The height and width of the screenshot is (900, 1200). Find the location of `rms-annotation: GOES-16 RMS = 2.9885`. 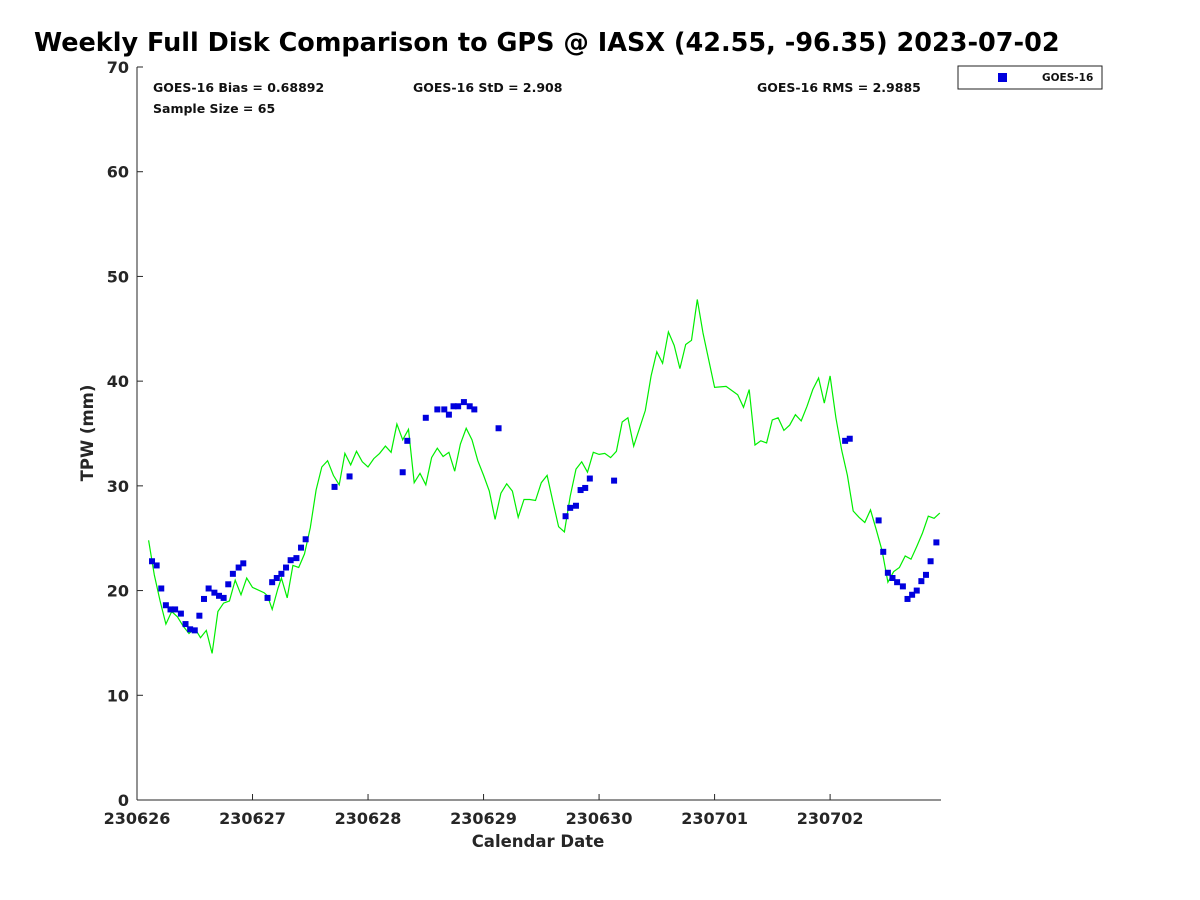

rms-annotation: GOES-16 RMS = 2.9885 is located at coordinates (839, 87).